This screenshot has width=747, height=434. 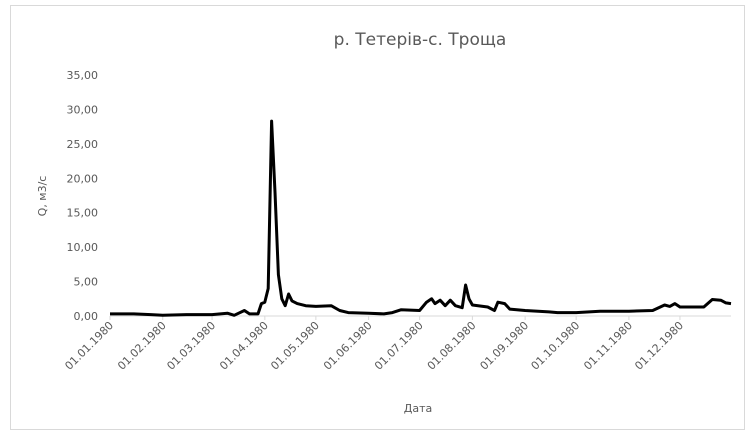 What do you see at coordinates (42, 196) in the screenshot?
I see `y-axis-label: Q, м3/с` at bounding box center [42, 196].